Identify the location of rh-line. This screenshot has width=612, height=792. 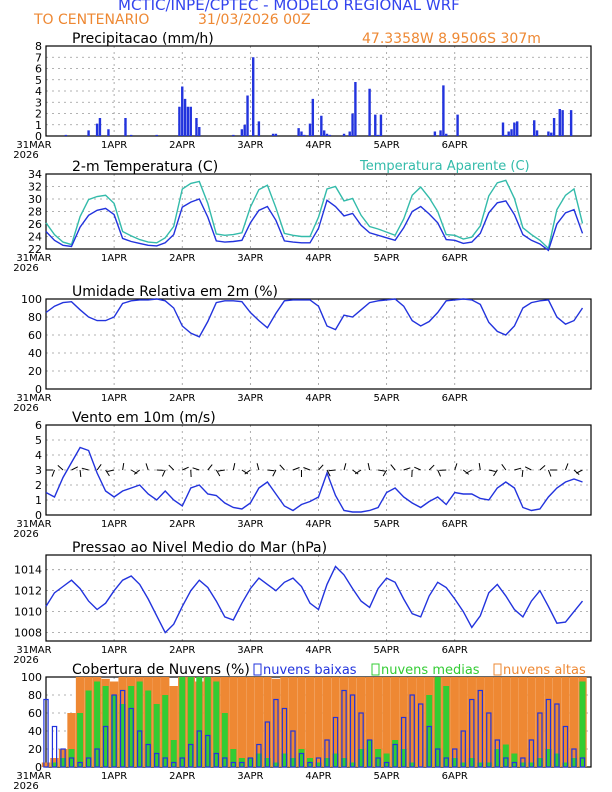
(314, 318).